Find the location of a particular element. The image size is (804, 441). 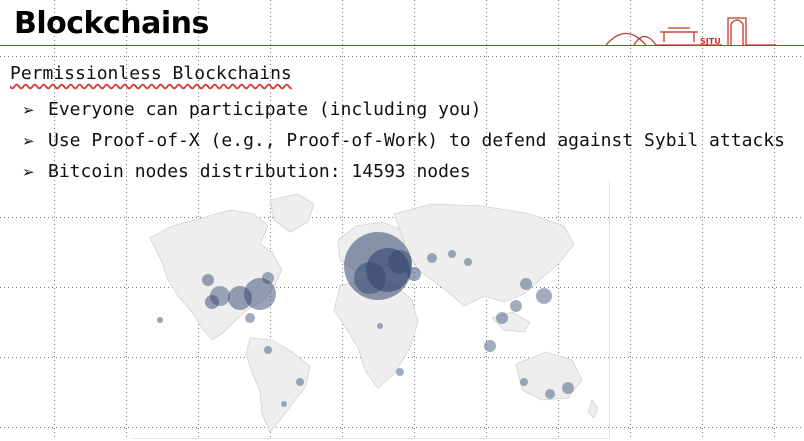

bullet-text: Bitcoin nodes distribution: 14593 nodes is located at coordinates (259, 171).